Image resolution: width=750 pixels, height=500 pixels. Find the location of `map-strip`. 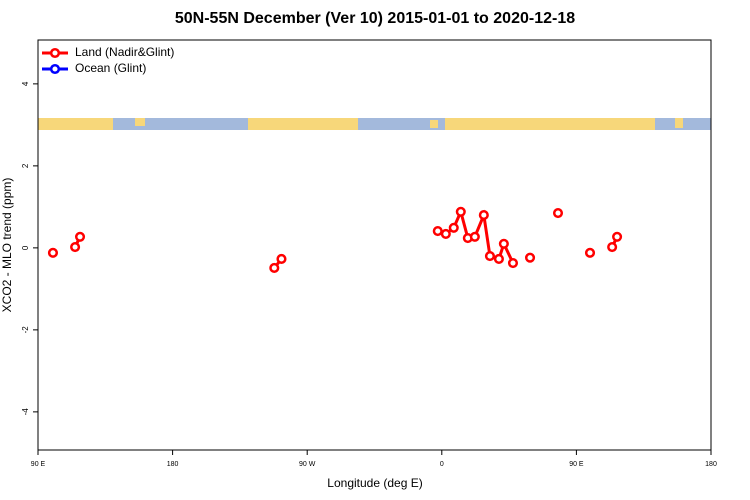

map-strip is located at coordinates (374, 124).